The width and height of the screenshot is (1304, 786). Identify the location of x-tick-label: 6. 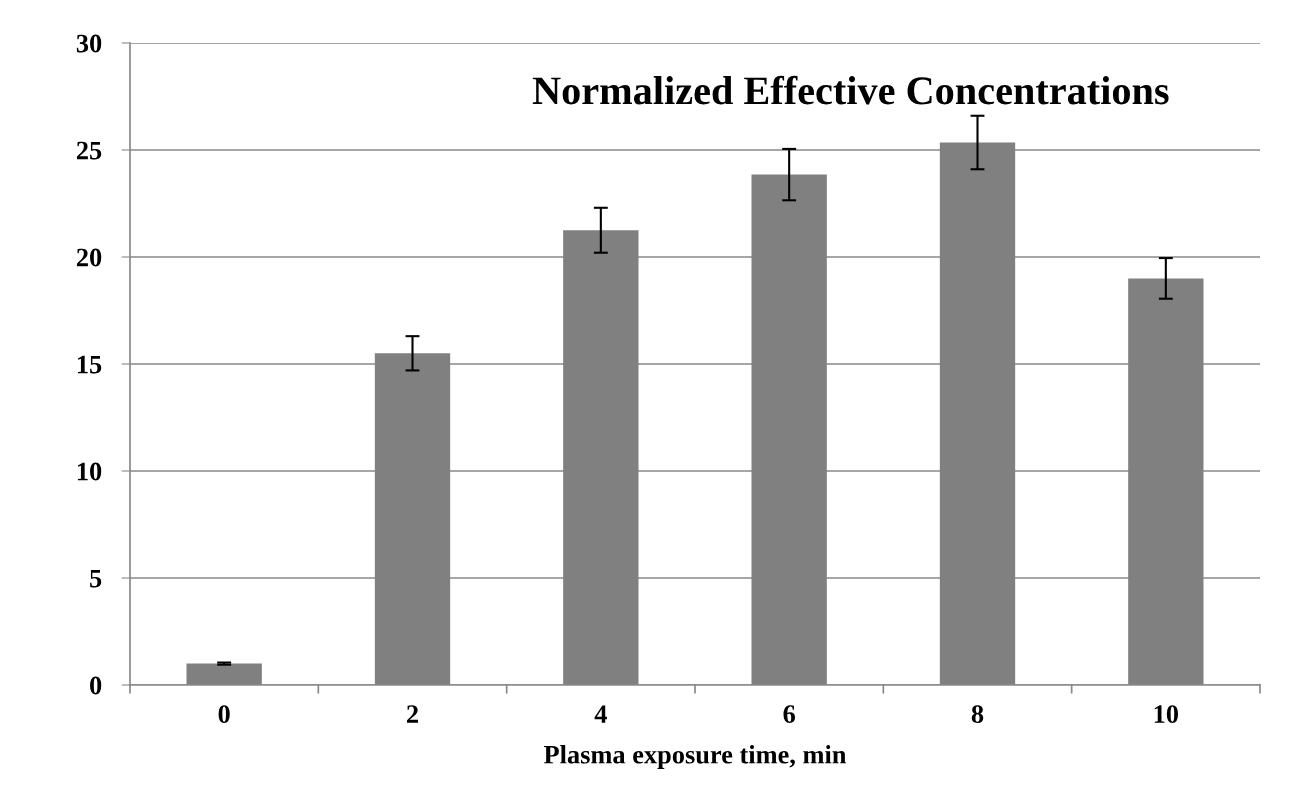
(789, 714).